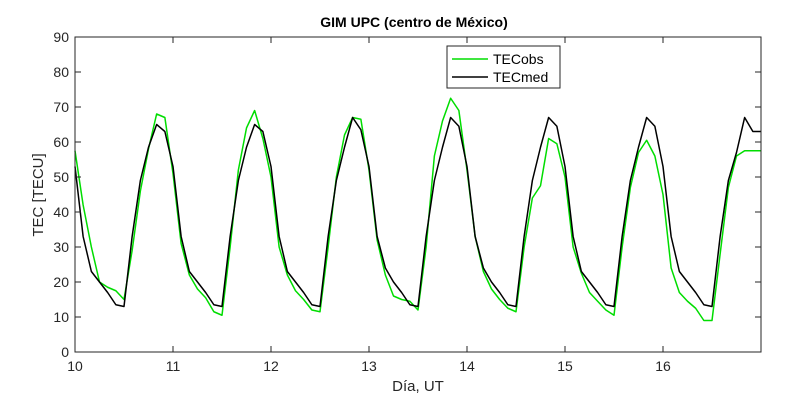  I want to click on y-tick-label: 90, so click(61, 37).